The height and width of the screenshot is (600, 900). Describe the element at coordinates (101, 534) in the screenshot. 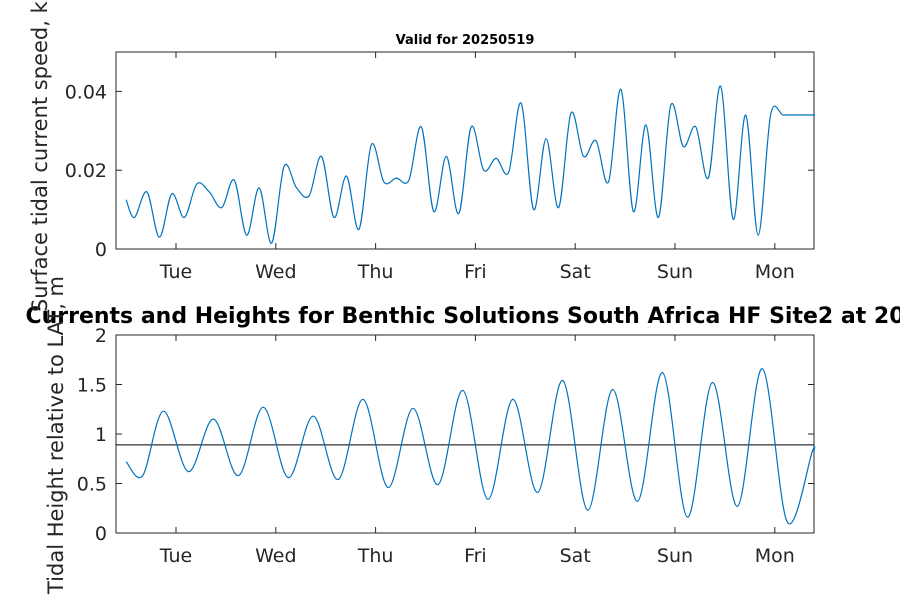

I see `bottom-y-tick-label: 0` at that location.